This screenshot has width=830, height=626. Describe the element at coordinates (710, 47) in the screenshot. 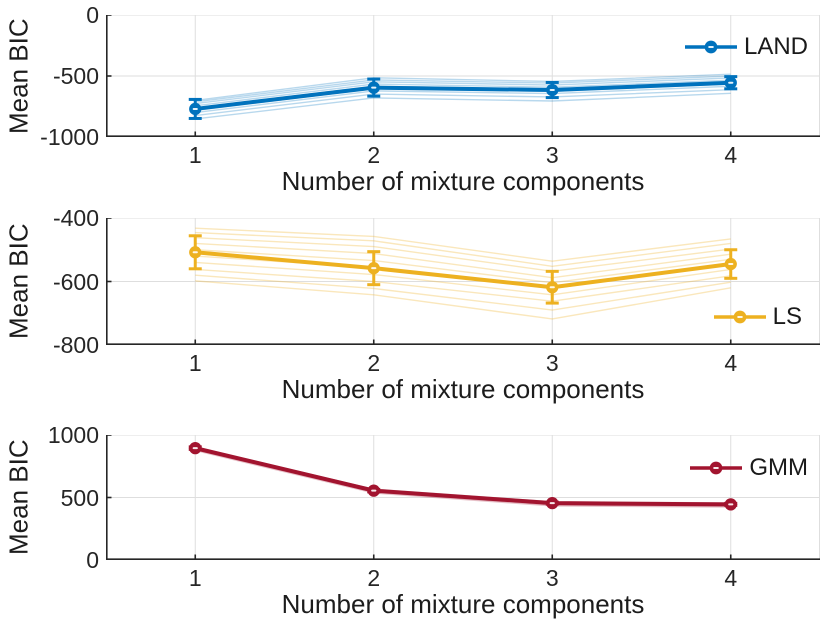

I see `land-line-marker-icon` at that location.